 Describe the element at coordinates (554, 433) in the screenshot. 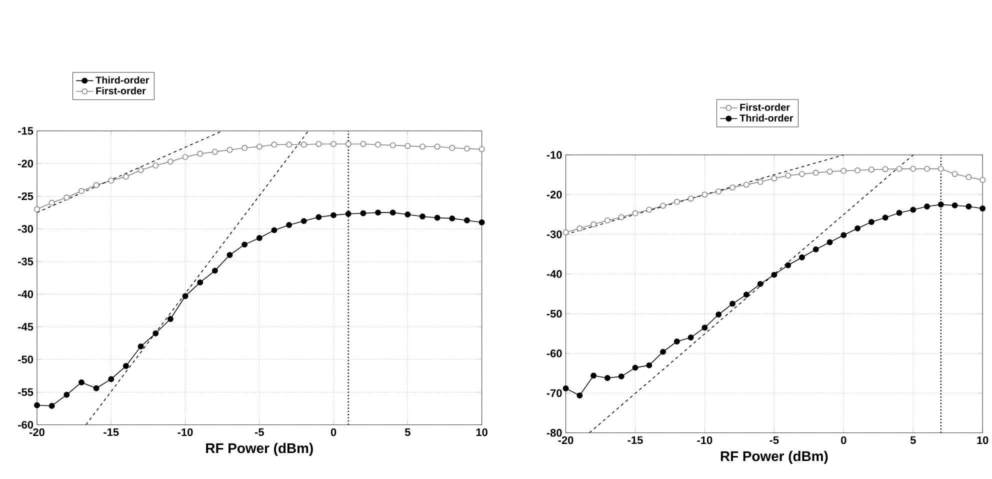

I see `y-tick-label: -80` at that location.